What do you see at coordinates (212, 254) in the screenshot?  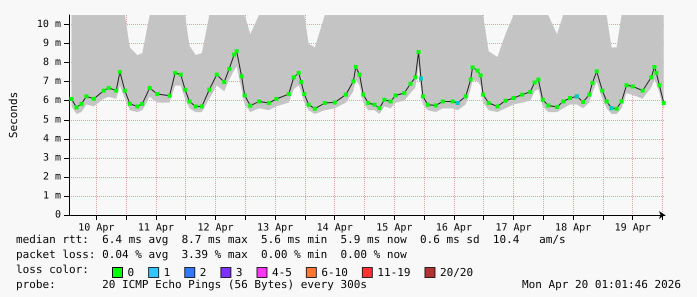 I see `text: packet loss: 0.04 % avg 3.39 % max 0.00 % min 0.00 % now` at bounding box center [212, 254].